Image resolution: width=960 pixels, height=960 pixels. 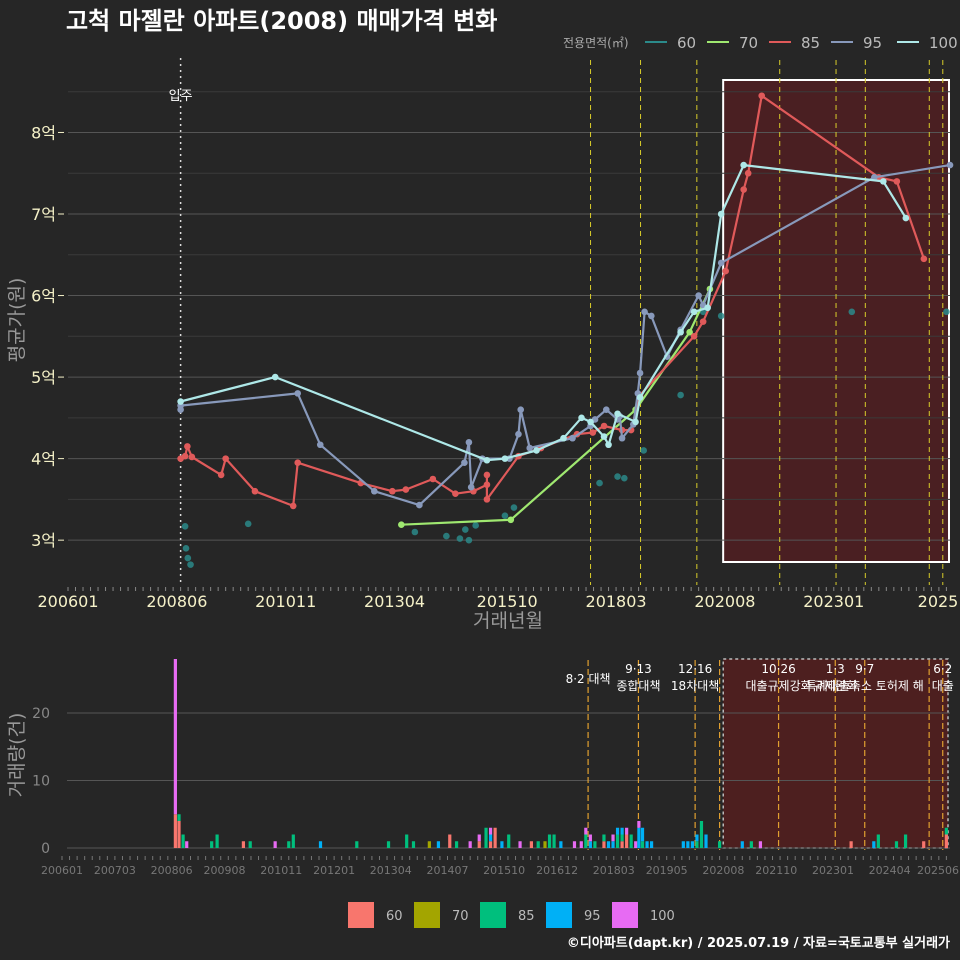 What do you see at coordinates (43, 459) in the screenshot?
I see `y-tick-label: 4억` at bounding box center [43, 459].